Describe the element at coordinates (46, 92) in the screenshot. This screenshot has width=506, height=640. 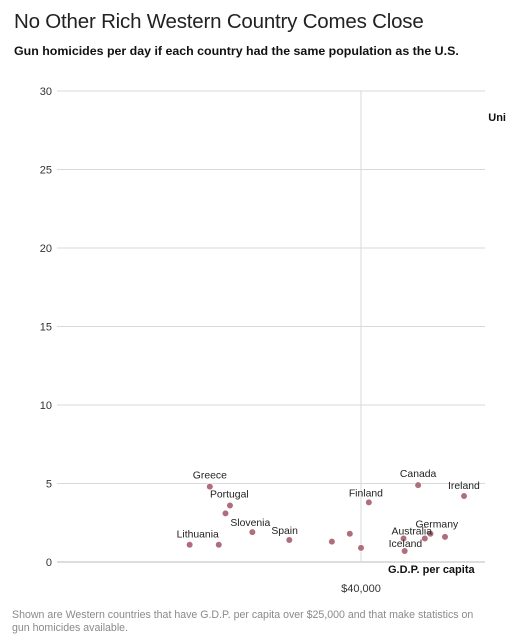
I see `y-tick-label: 30` at that location.